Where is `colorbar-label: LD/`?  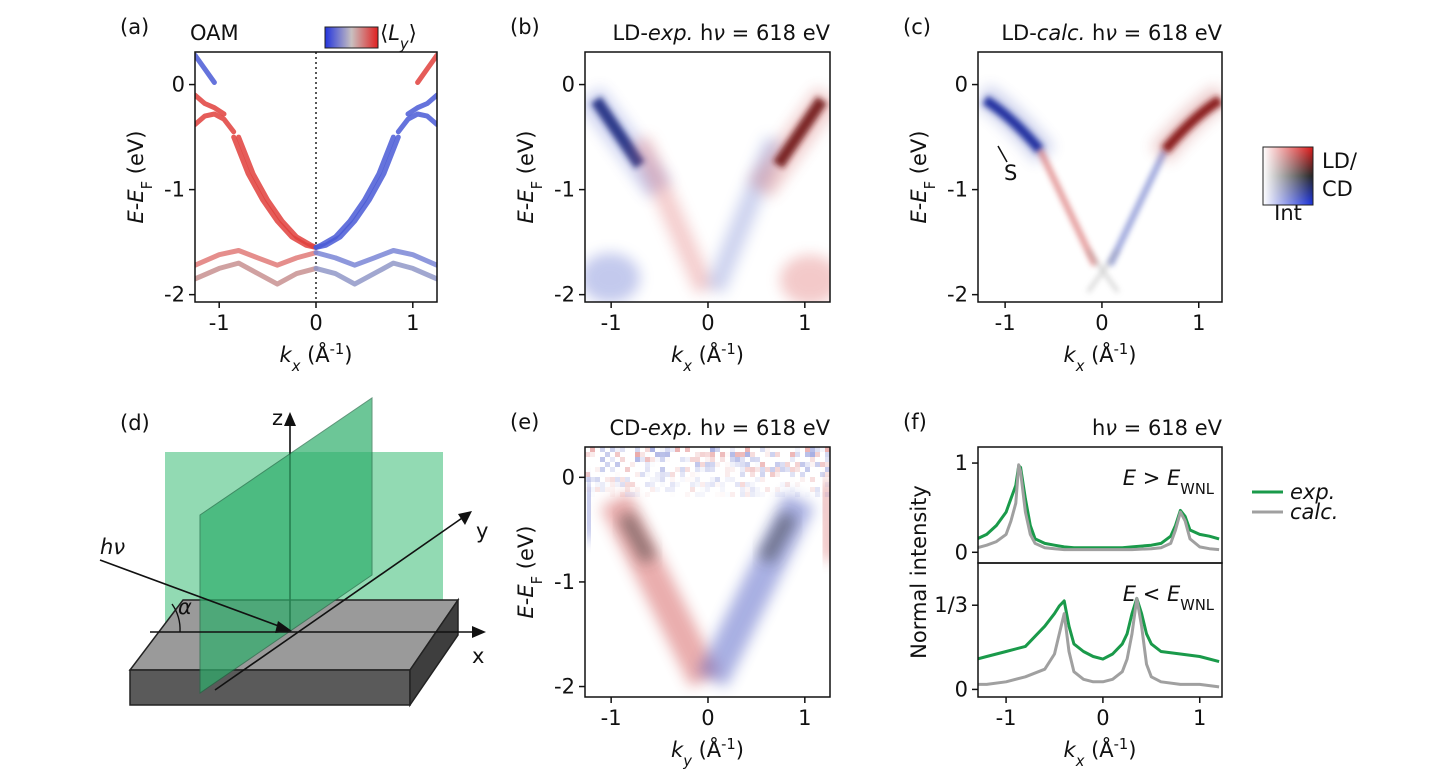
colorbar-label: LD/ is located at coordinates (1340, 161).